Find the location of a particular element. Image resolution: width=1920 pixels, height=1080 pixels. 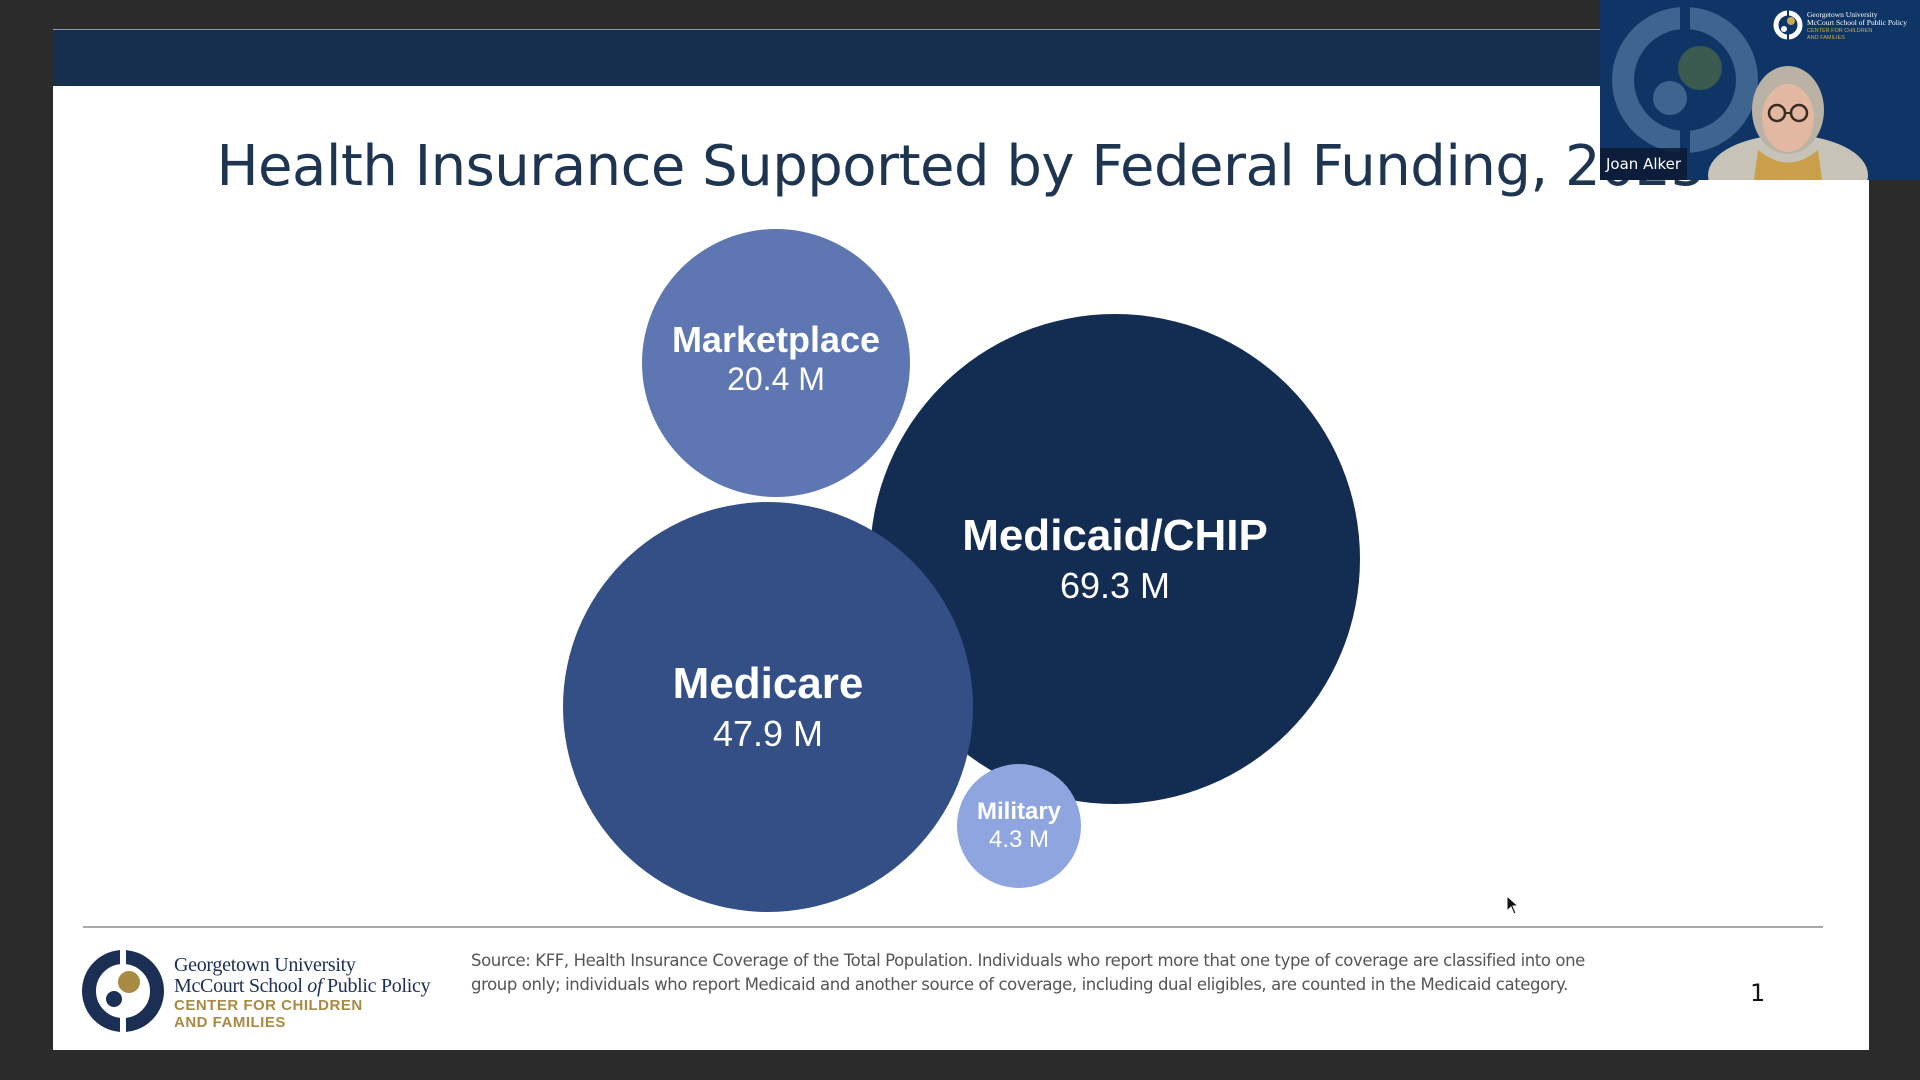

bubble-value: 20.4 M is located at coordinates (776, 378).